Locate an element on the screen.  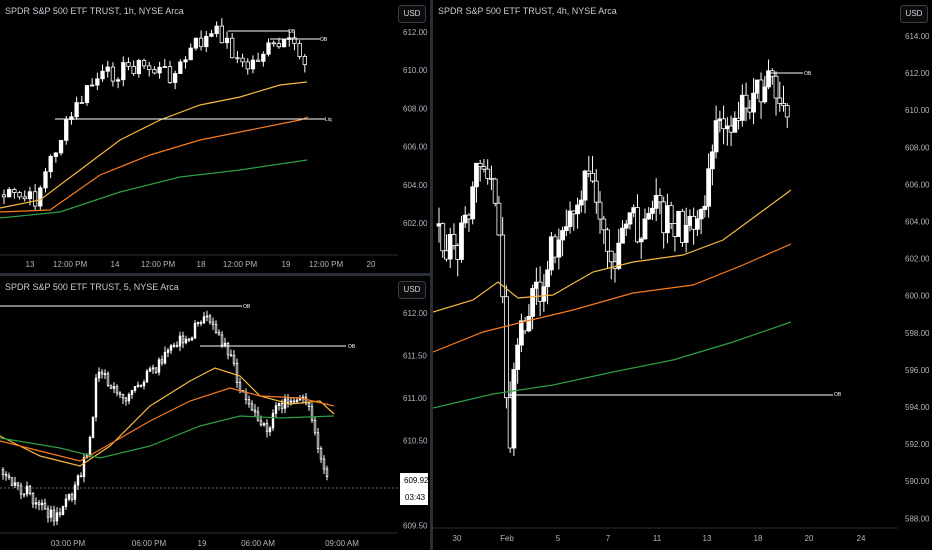
ob-level-label: OB is located at coordinates (838, 395).